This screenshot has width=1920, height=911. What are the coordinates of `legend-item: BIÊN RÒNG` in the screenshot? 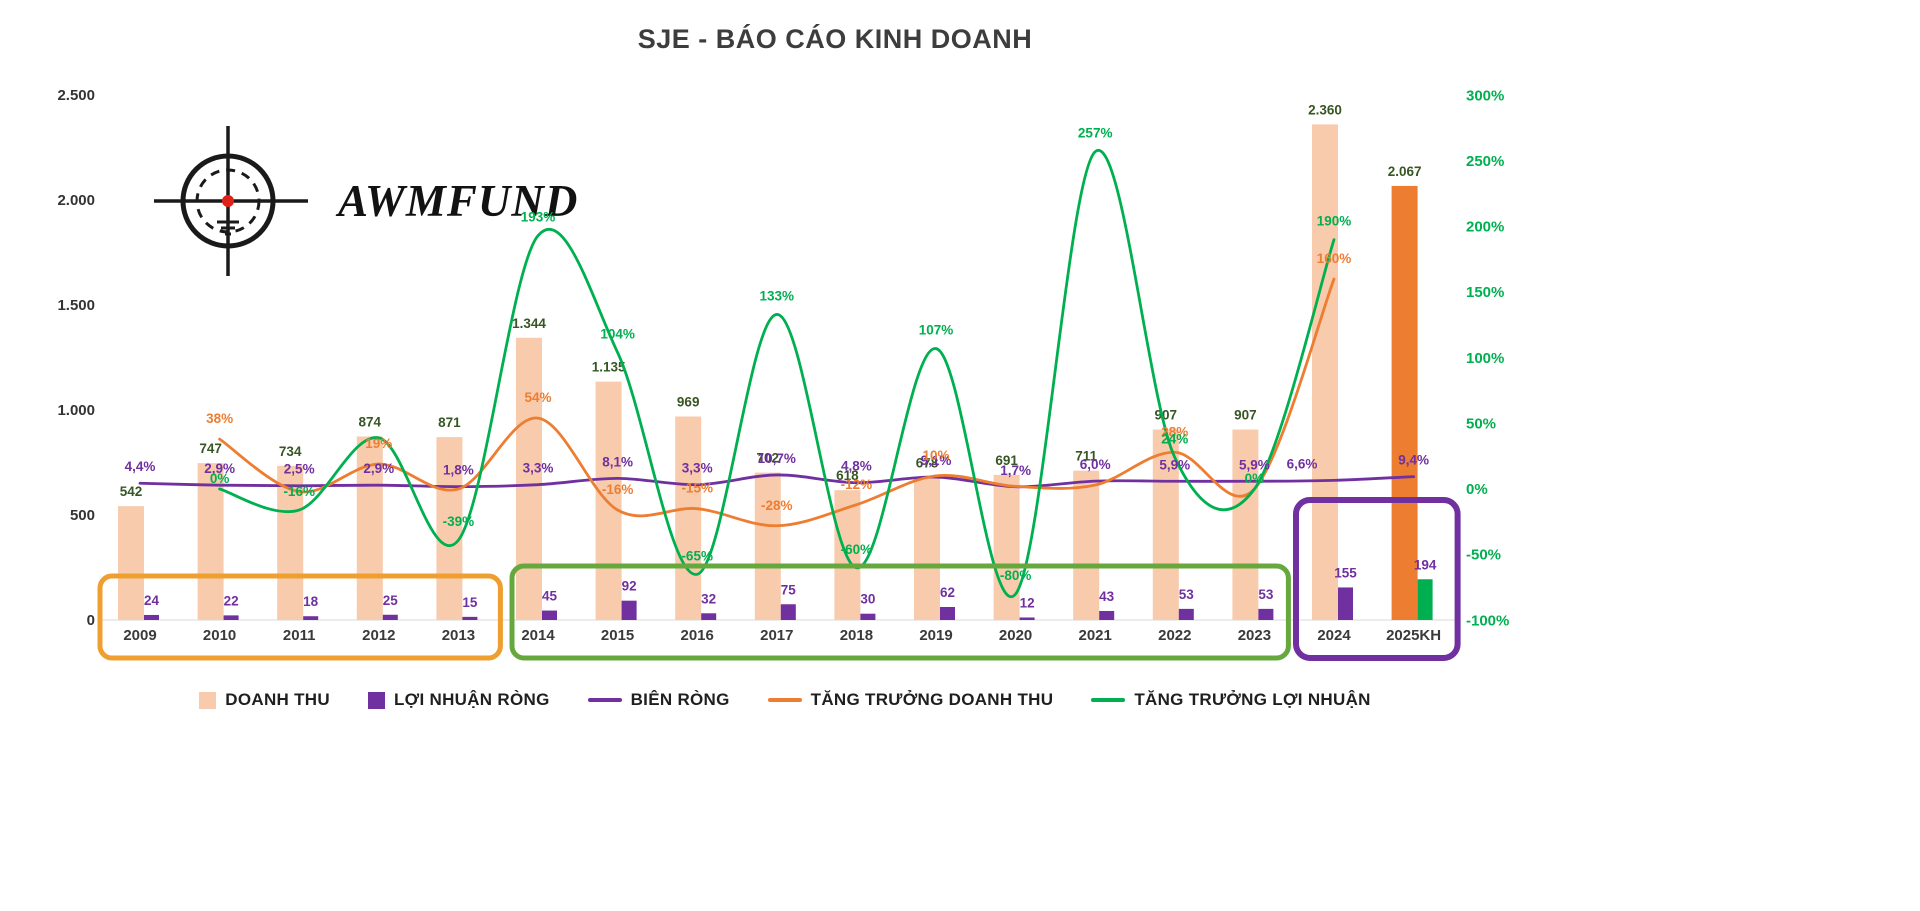 It's located at (658, 700).